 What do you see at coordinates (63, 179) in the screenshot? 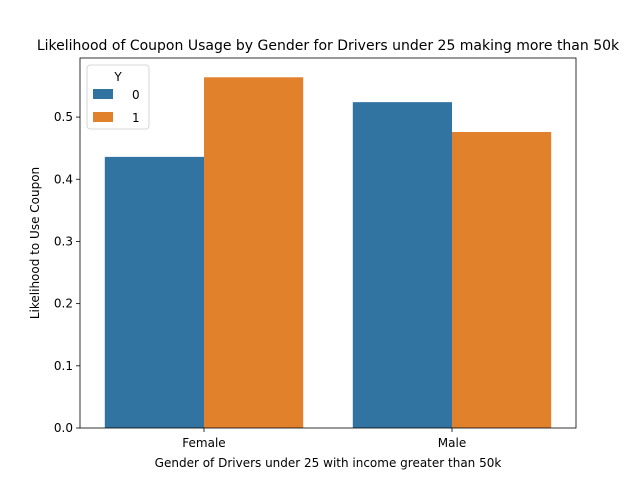
I see `y-tick-label: 0.4` at bounding box center [63, 179].